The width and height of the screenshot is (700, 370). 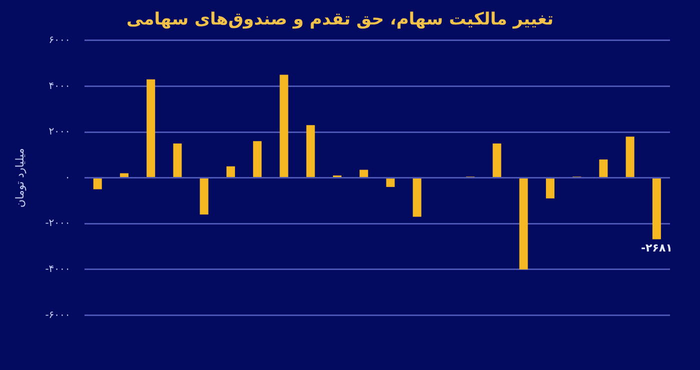 What do you see at coordinates (57, 224) in the screenshot?
I see `y-tick-label: -۲۰۰۰` at bounding box center [57, 224].